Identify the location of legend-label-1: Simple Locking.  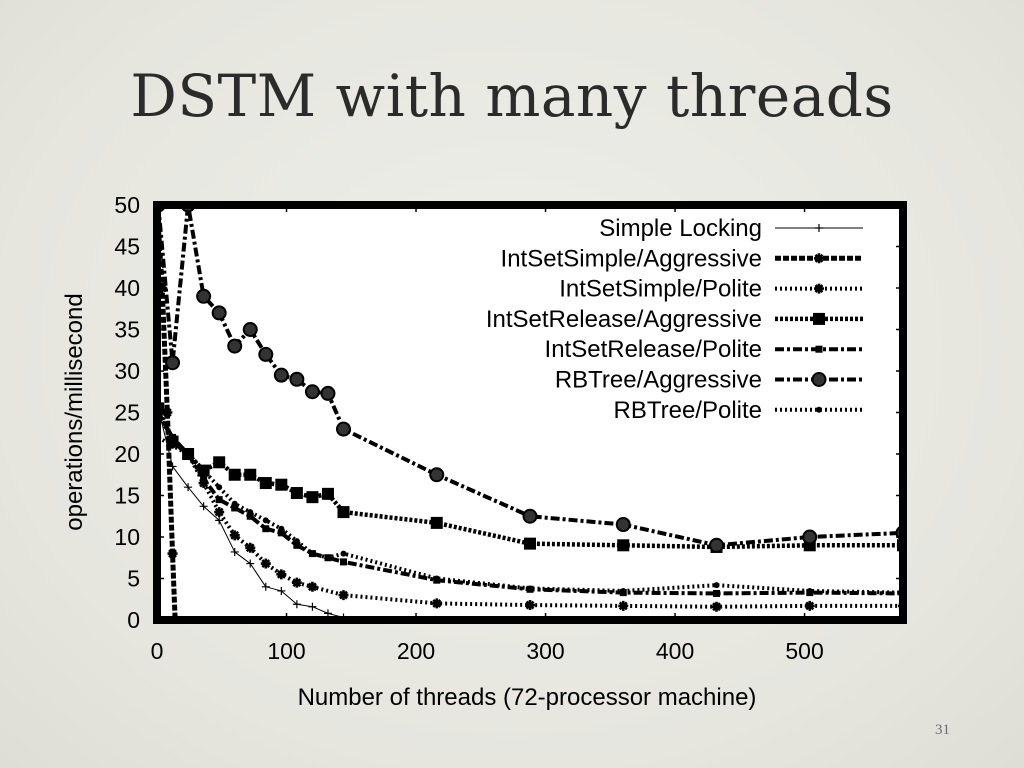
(680, 228).